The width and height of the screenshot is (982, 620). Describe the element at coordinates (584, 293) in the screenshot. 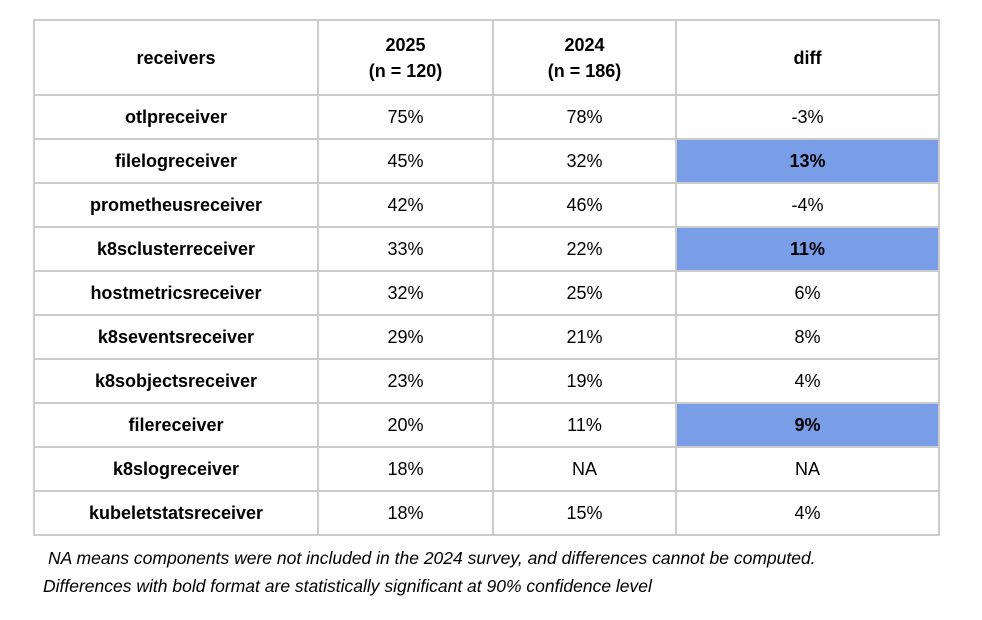

I see `value-2024-cell: 25%` at that location.